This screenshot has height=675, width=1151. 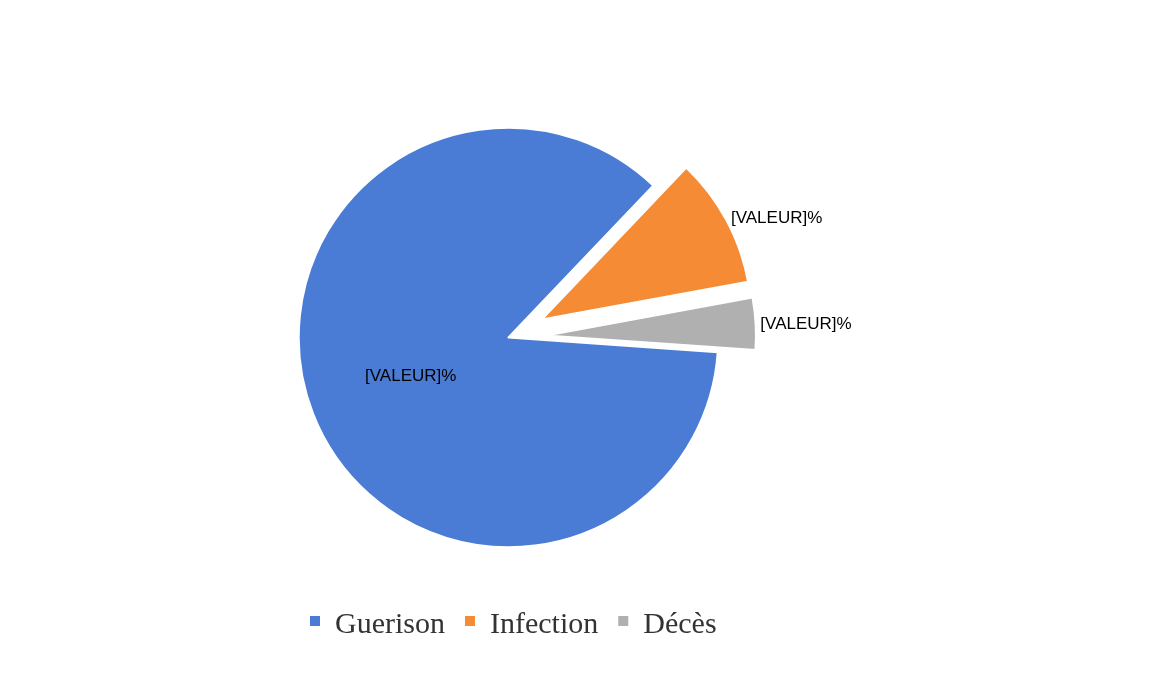 I want to click on legend-label: Guerison, so click(x=390, y=622).